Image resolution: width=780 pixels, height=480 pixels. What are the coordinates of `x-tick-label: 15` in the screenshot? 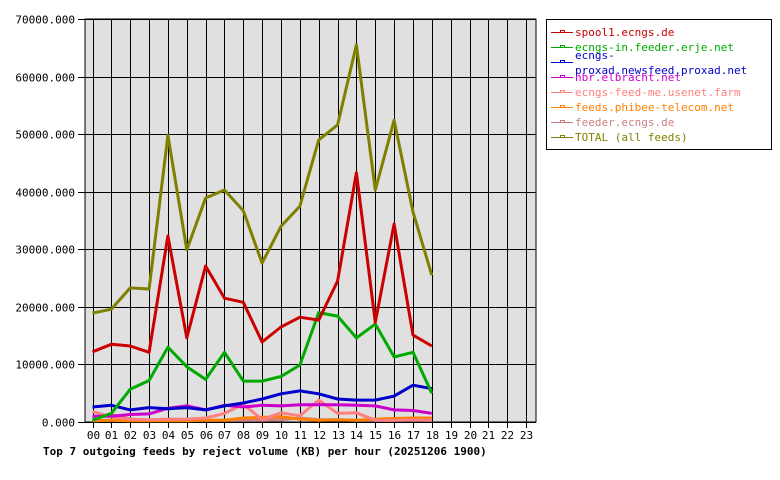 It's located at (375, 435).